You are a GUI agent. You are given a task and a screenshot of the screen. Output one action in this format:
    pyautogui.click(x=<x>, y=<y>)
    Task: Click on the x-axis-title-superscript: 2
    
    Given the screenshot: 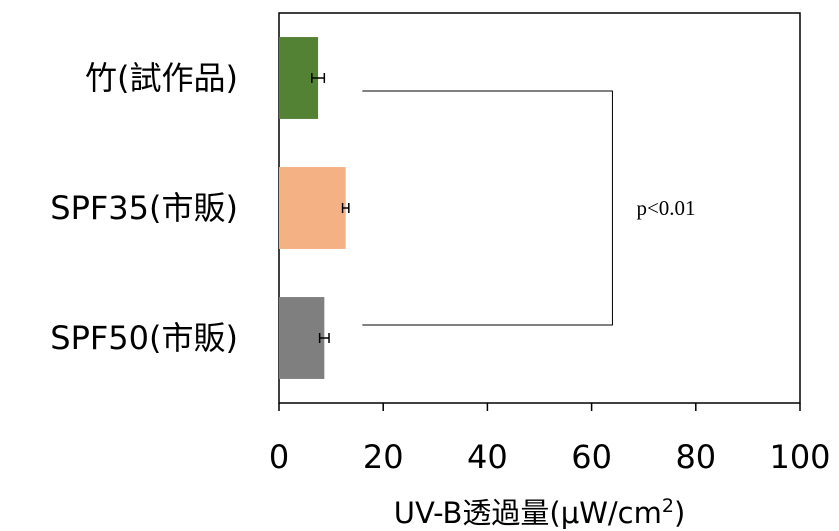 What is the action you would take?
    pyautogui.click(x=668, y=506)
    